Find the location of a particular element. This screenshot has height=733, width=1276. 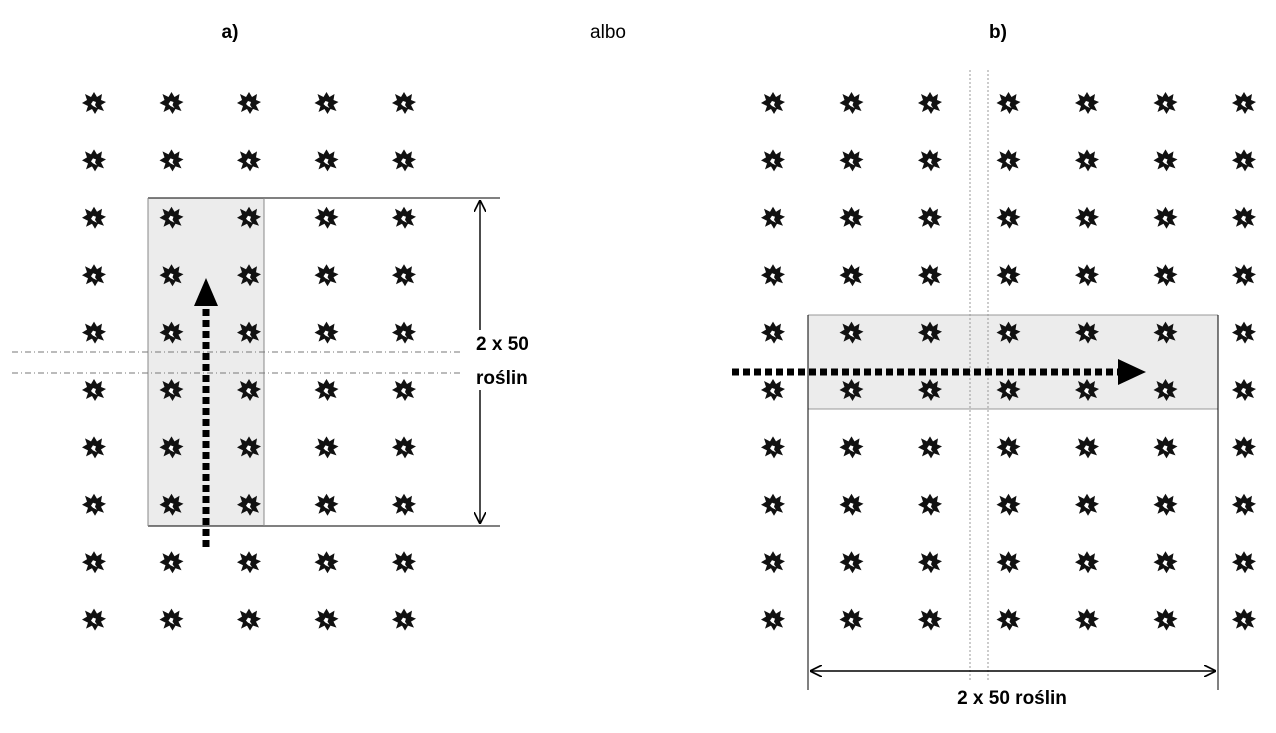

dimension-label-b: 2 x 50 roślin is located at coordinates (1012, 698).